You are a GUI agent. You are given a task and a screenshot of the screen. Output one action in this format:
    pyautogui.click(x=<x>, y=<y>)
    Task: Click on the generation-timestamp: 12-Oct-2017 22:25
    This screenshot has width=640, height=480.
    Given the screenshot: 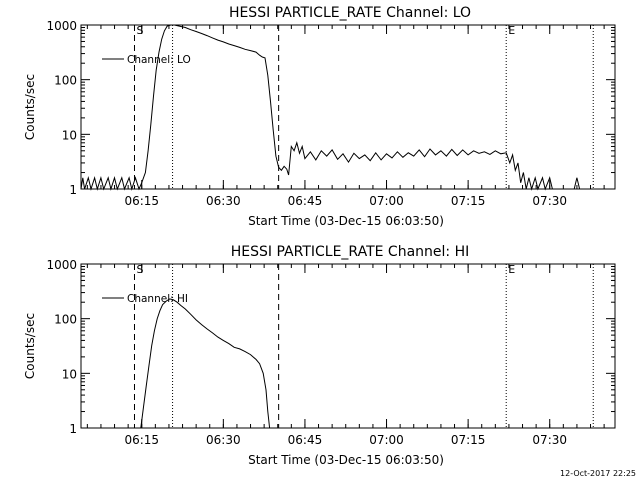 What is the action you would take?
    pyautogui.click(x=598, y=473)
    